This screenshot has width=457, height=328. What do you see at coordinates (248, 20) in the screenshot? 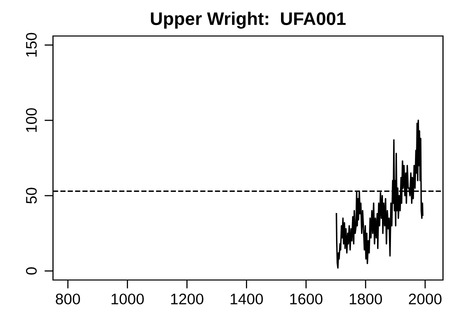
I see `chart-title: Upper Wright: UFA001` at bounding box center [248, 20].